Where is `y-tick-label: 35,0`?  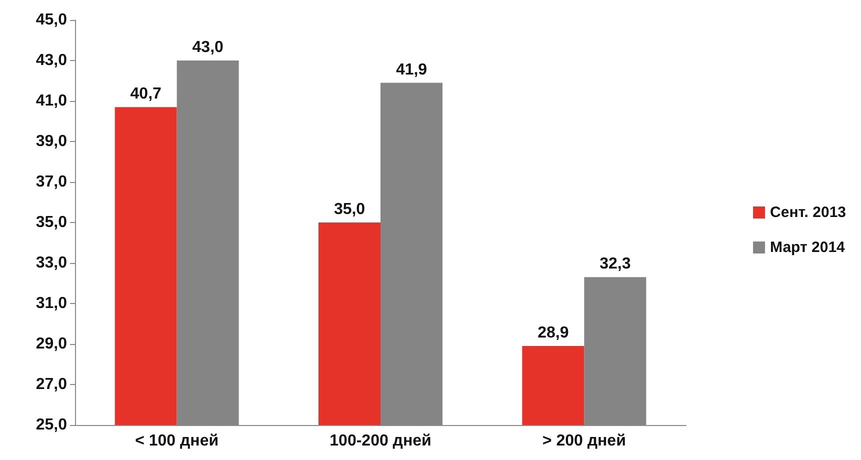
y-tick-label: 35,0 is located at coordinates (52, 222).